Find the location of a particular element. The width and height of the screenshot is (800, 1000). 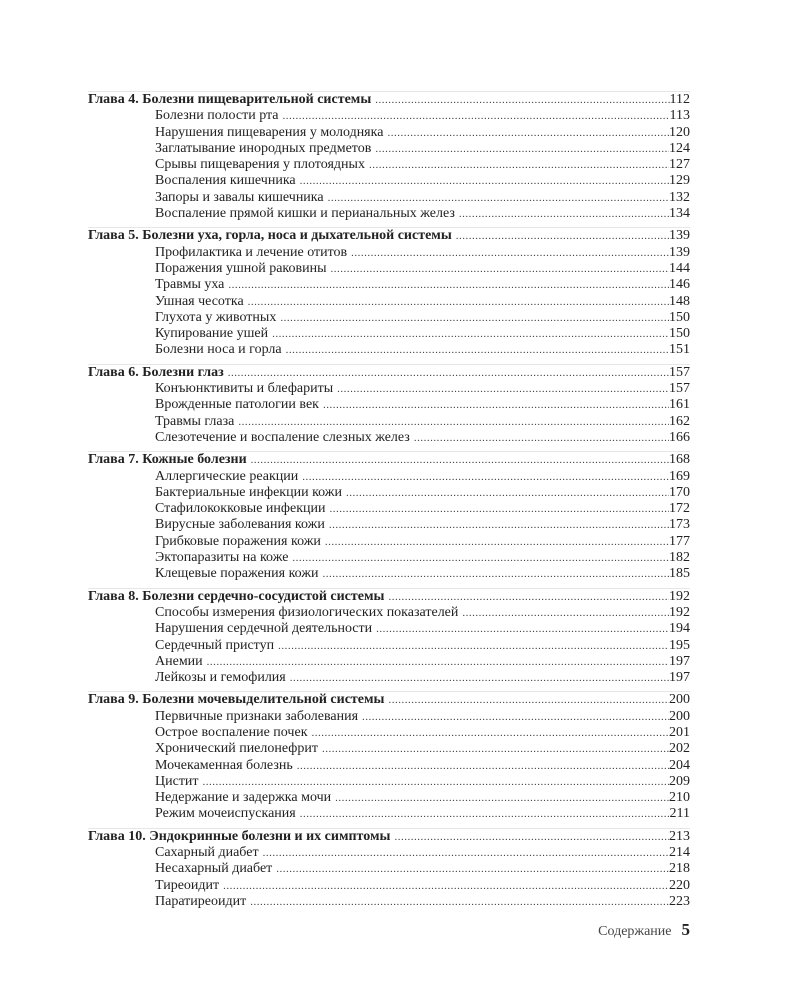

toc-section: Аллергические реакции 169 is located at coordinates (389, 477).